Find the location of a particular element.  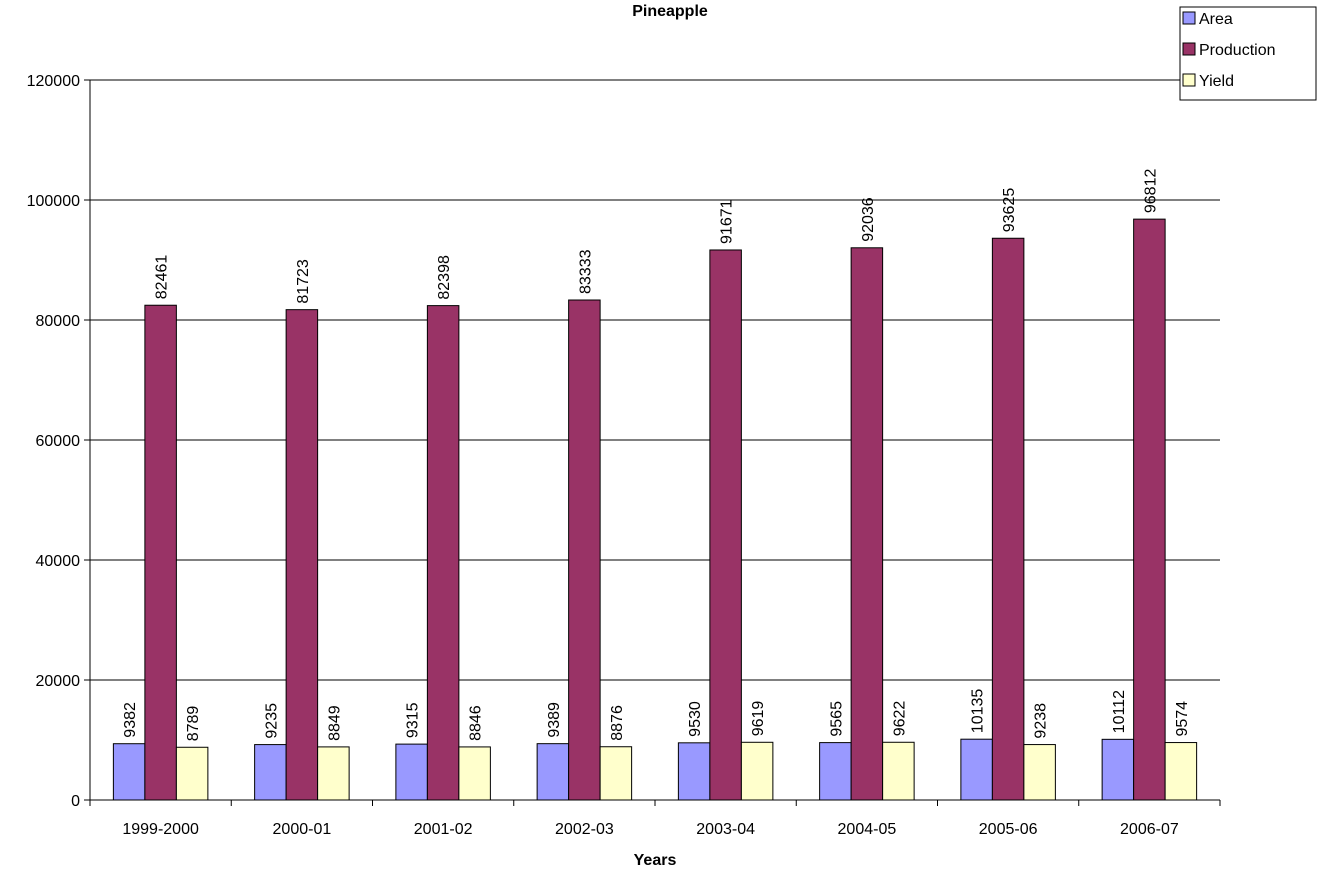

data-label: 9238 is located at coordinates (1041, 721).